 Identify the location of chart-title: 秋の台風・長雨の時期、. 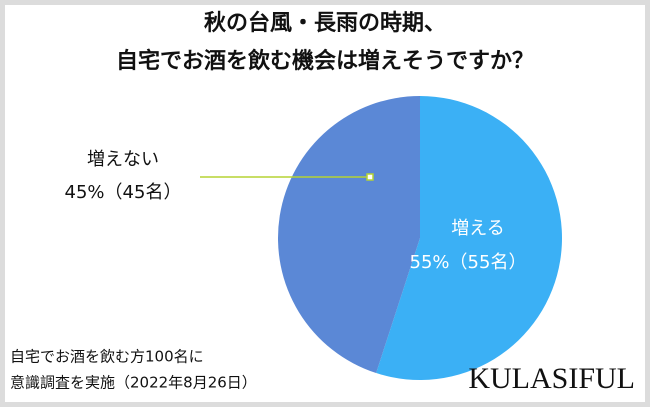
(325, 23).